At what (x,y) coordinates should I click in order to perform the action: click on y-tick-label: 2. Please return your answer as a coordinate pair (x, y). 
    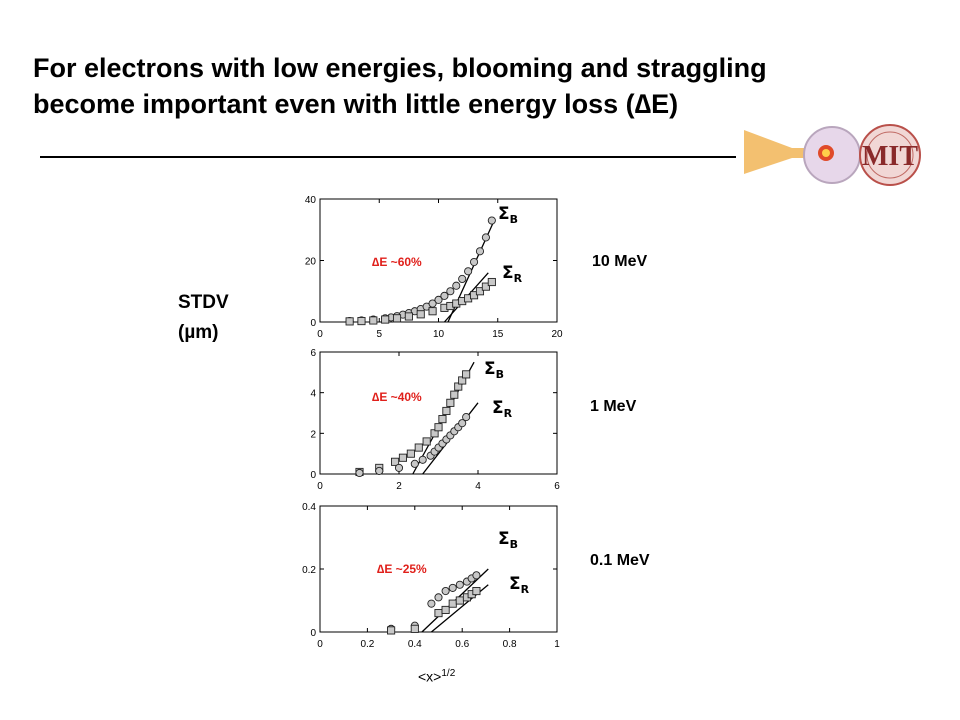
    Looking at the image, I should click on (313, 434).